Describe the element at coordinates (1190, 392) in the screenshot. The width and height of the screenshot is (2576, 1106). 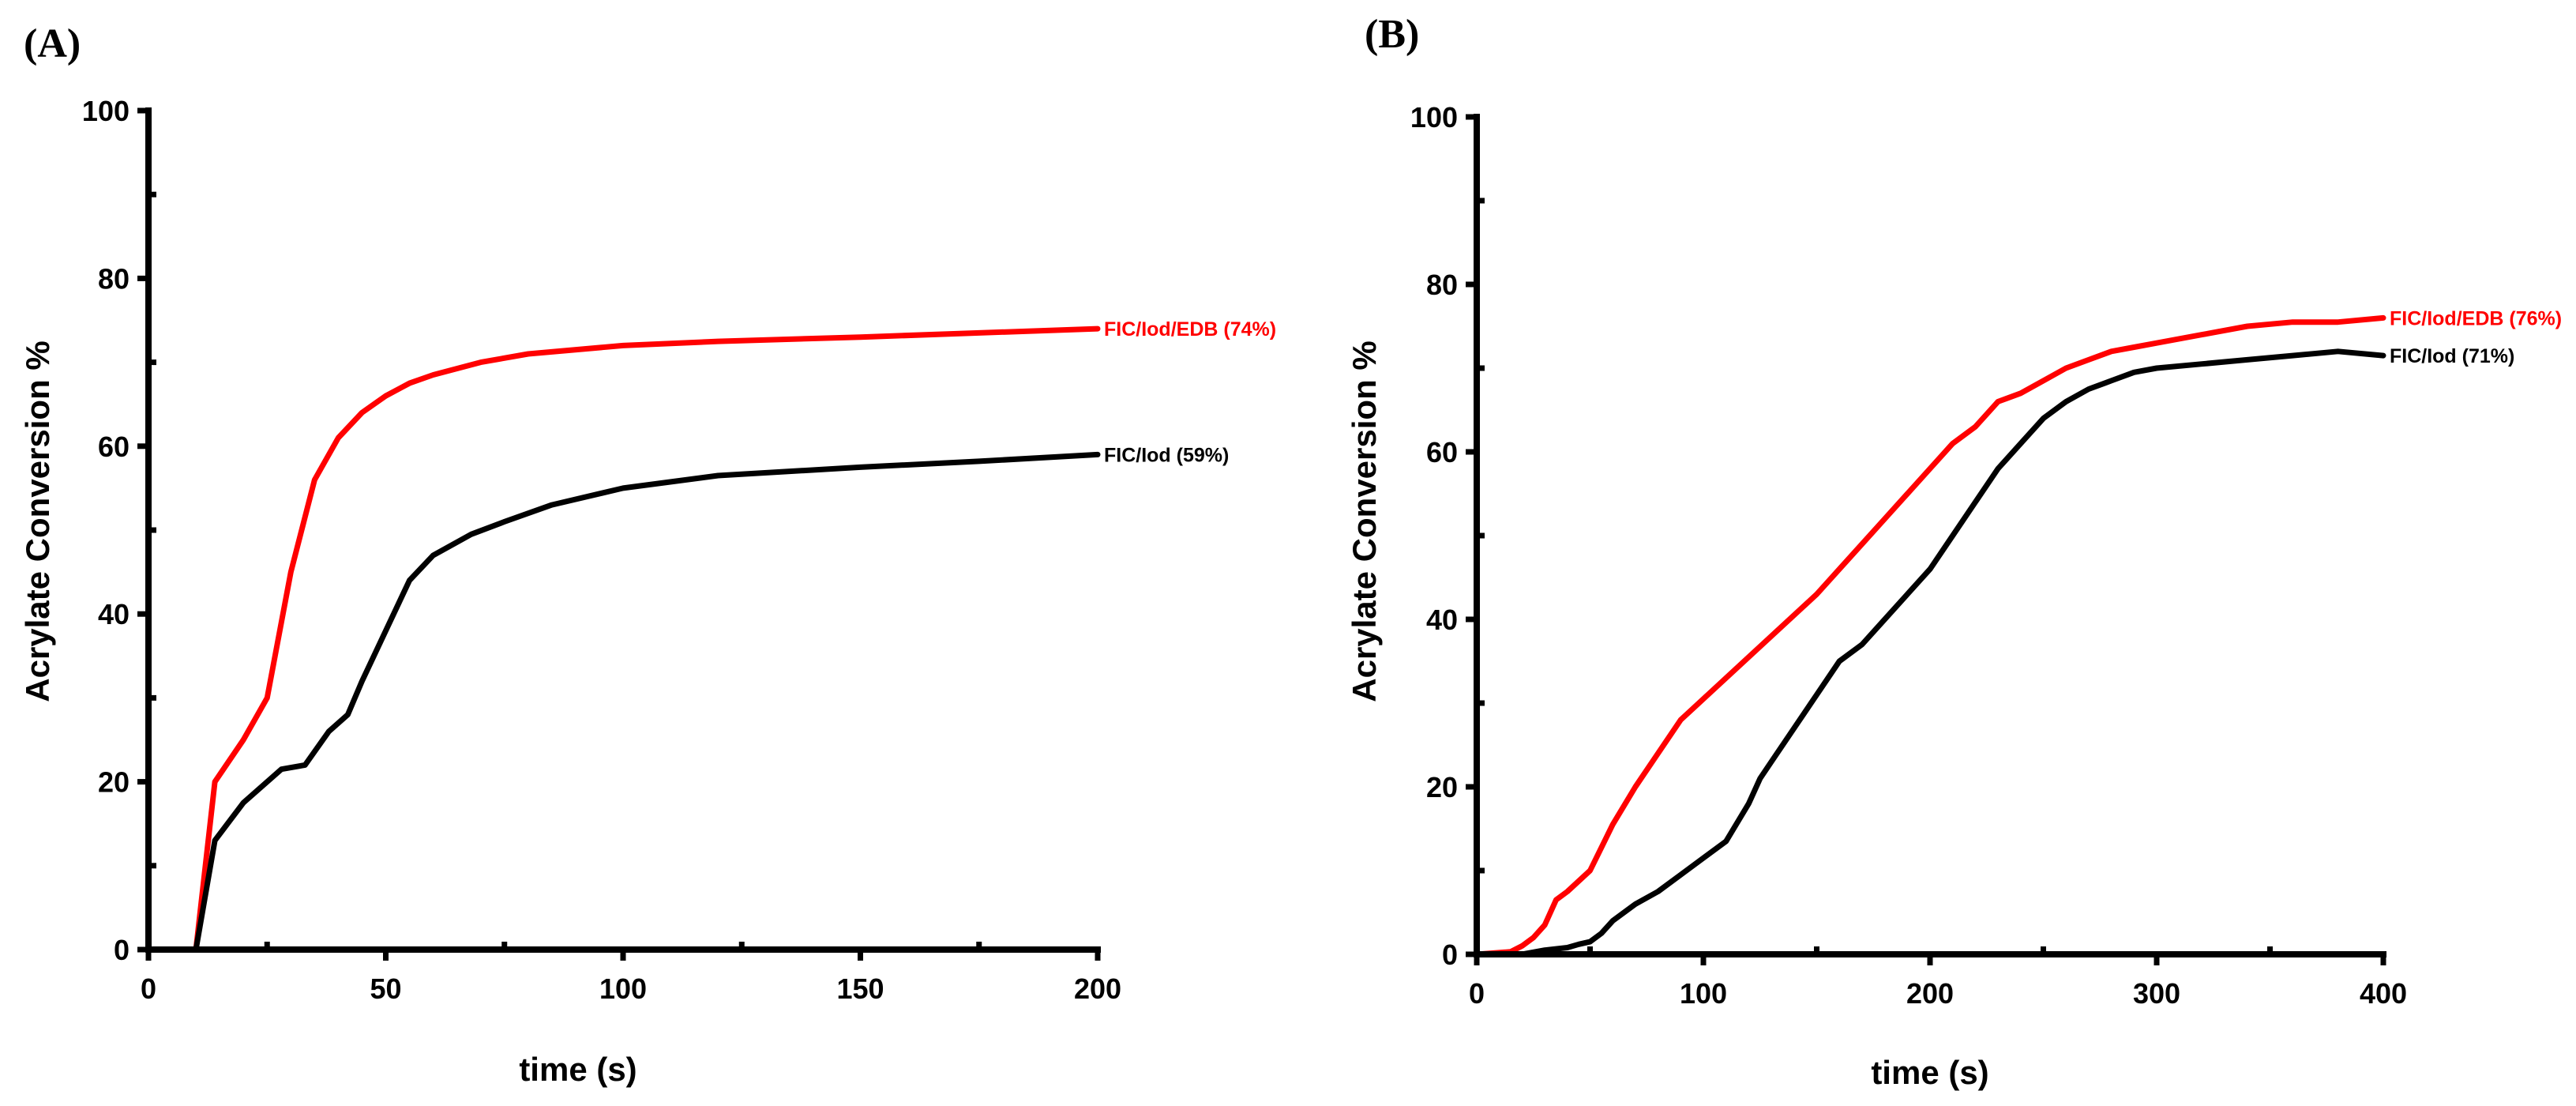
I see `panel-a-legend: FIC/Iod/EDB (74%) FIC/Iod (59%)` at that location.